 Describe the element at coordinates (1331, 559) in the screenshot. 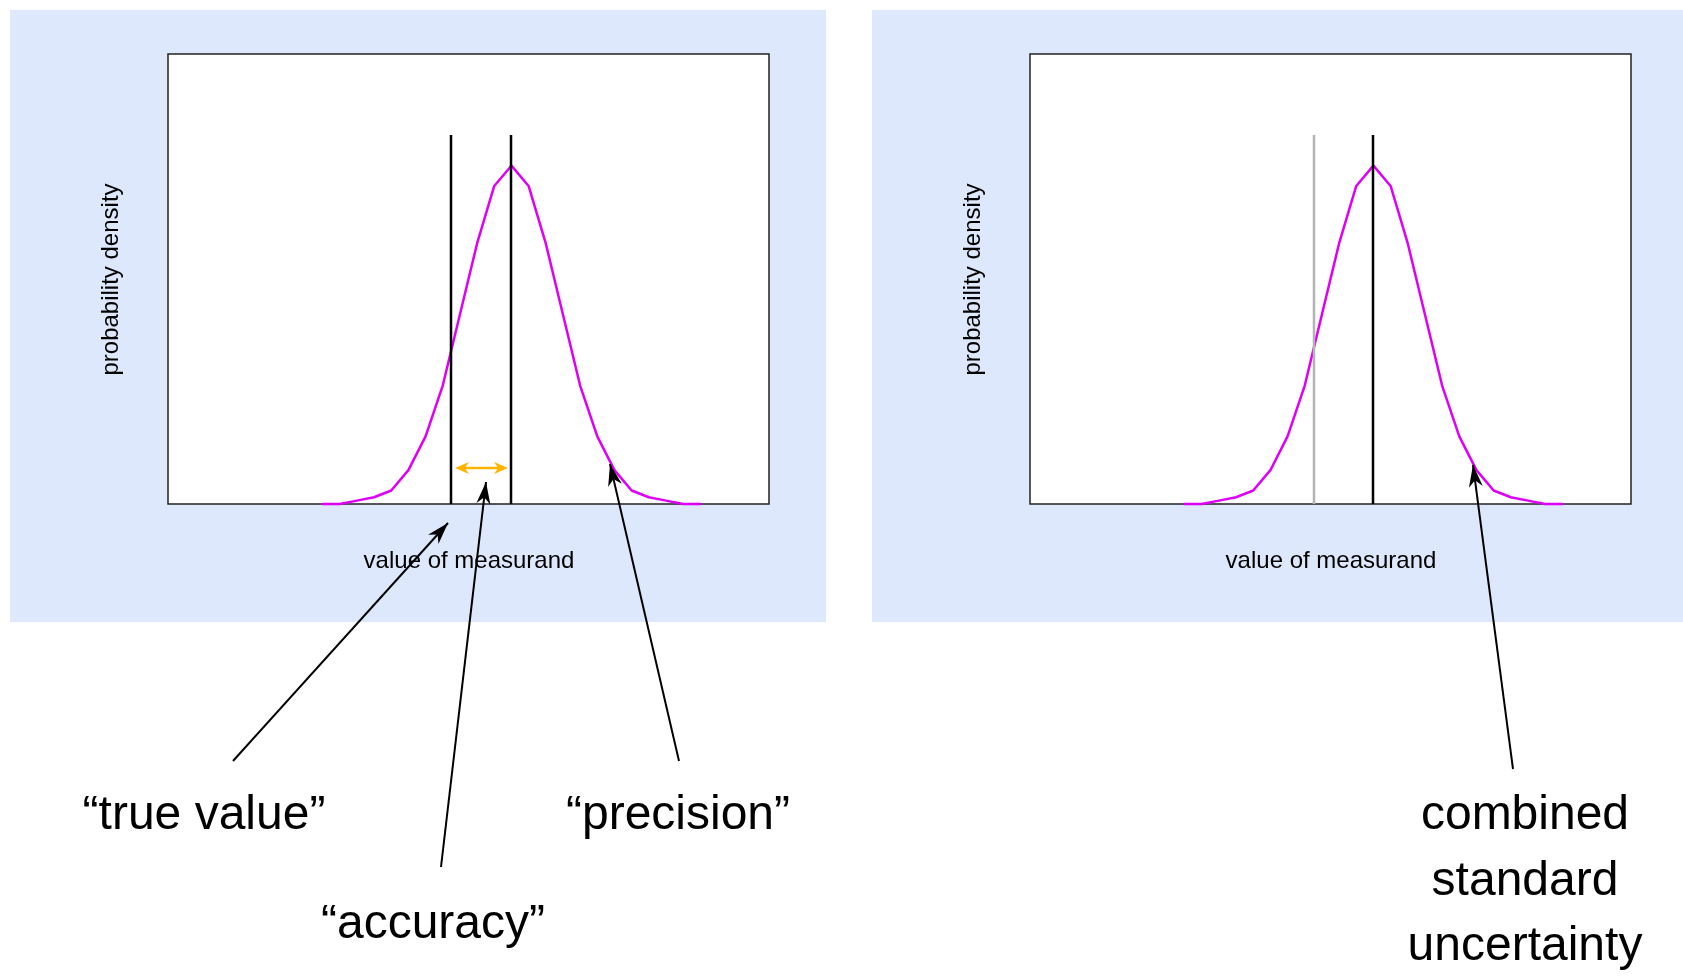

I see `x-axis-title: value of measurand` at that location.